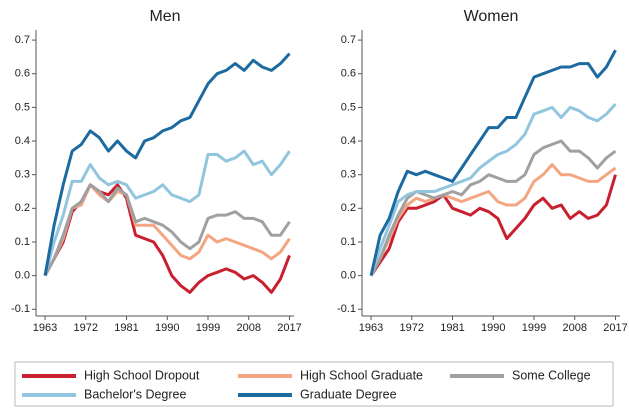 Image resolution: width=629 pixels, height=408 pixels. I want to click on legend-label: High School Graduate, so click(361, 375).